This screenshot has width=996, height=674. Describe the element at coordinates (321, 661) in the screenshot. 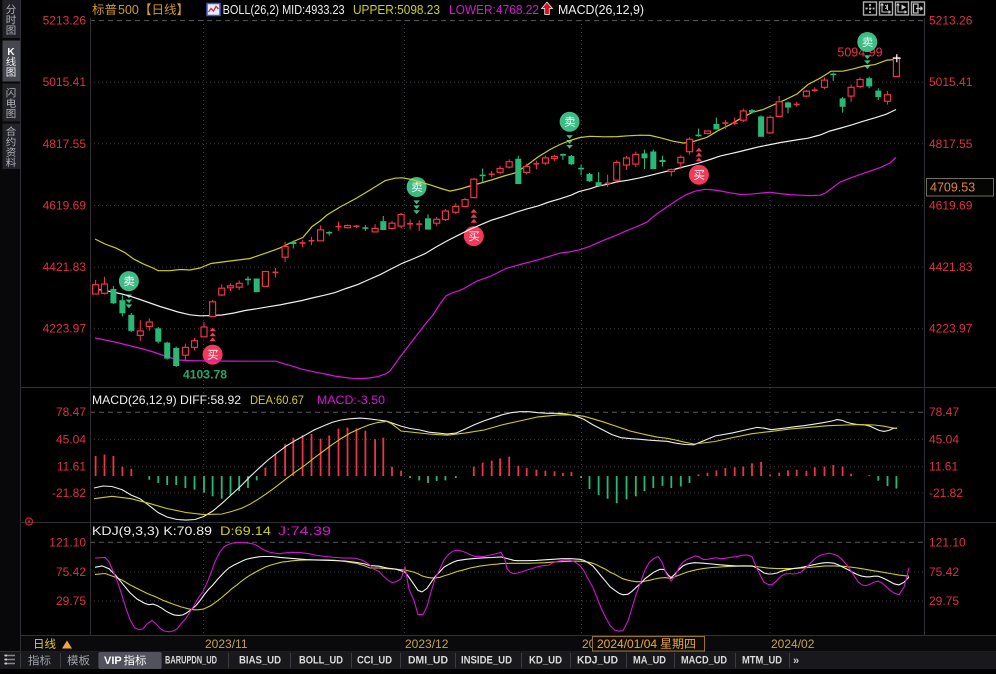

I see `svg-text: BOLL_UD` at that location.